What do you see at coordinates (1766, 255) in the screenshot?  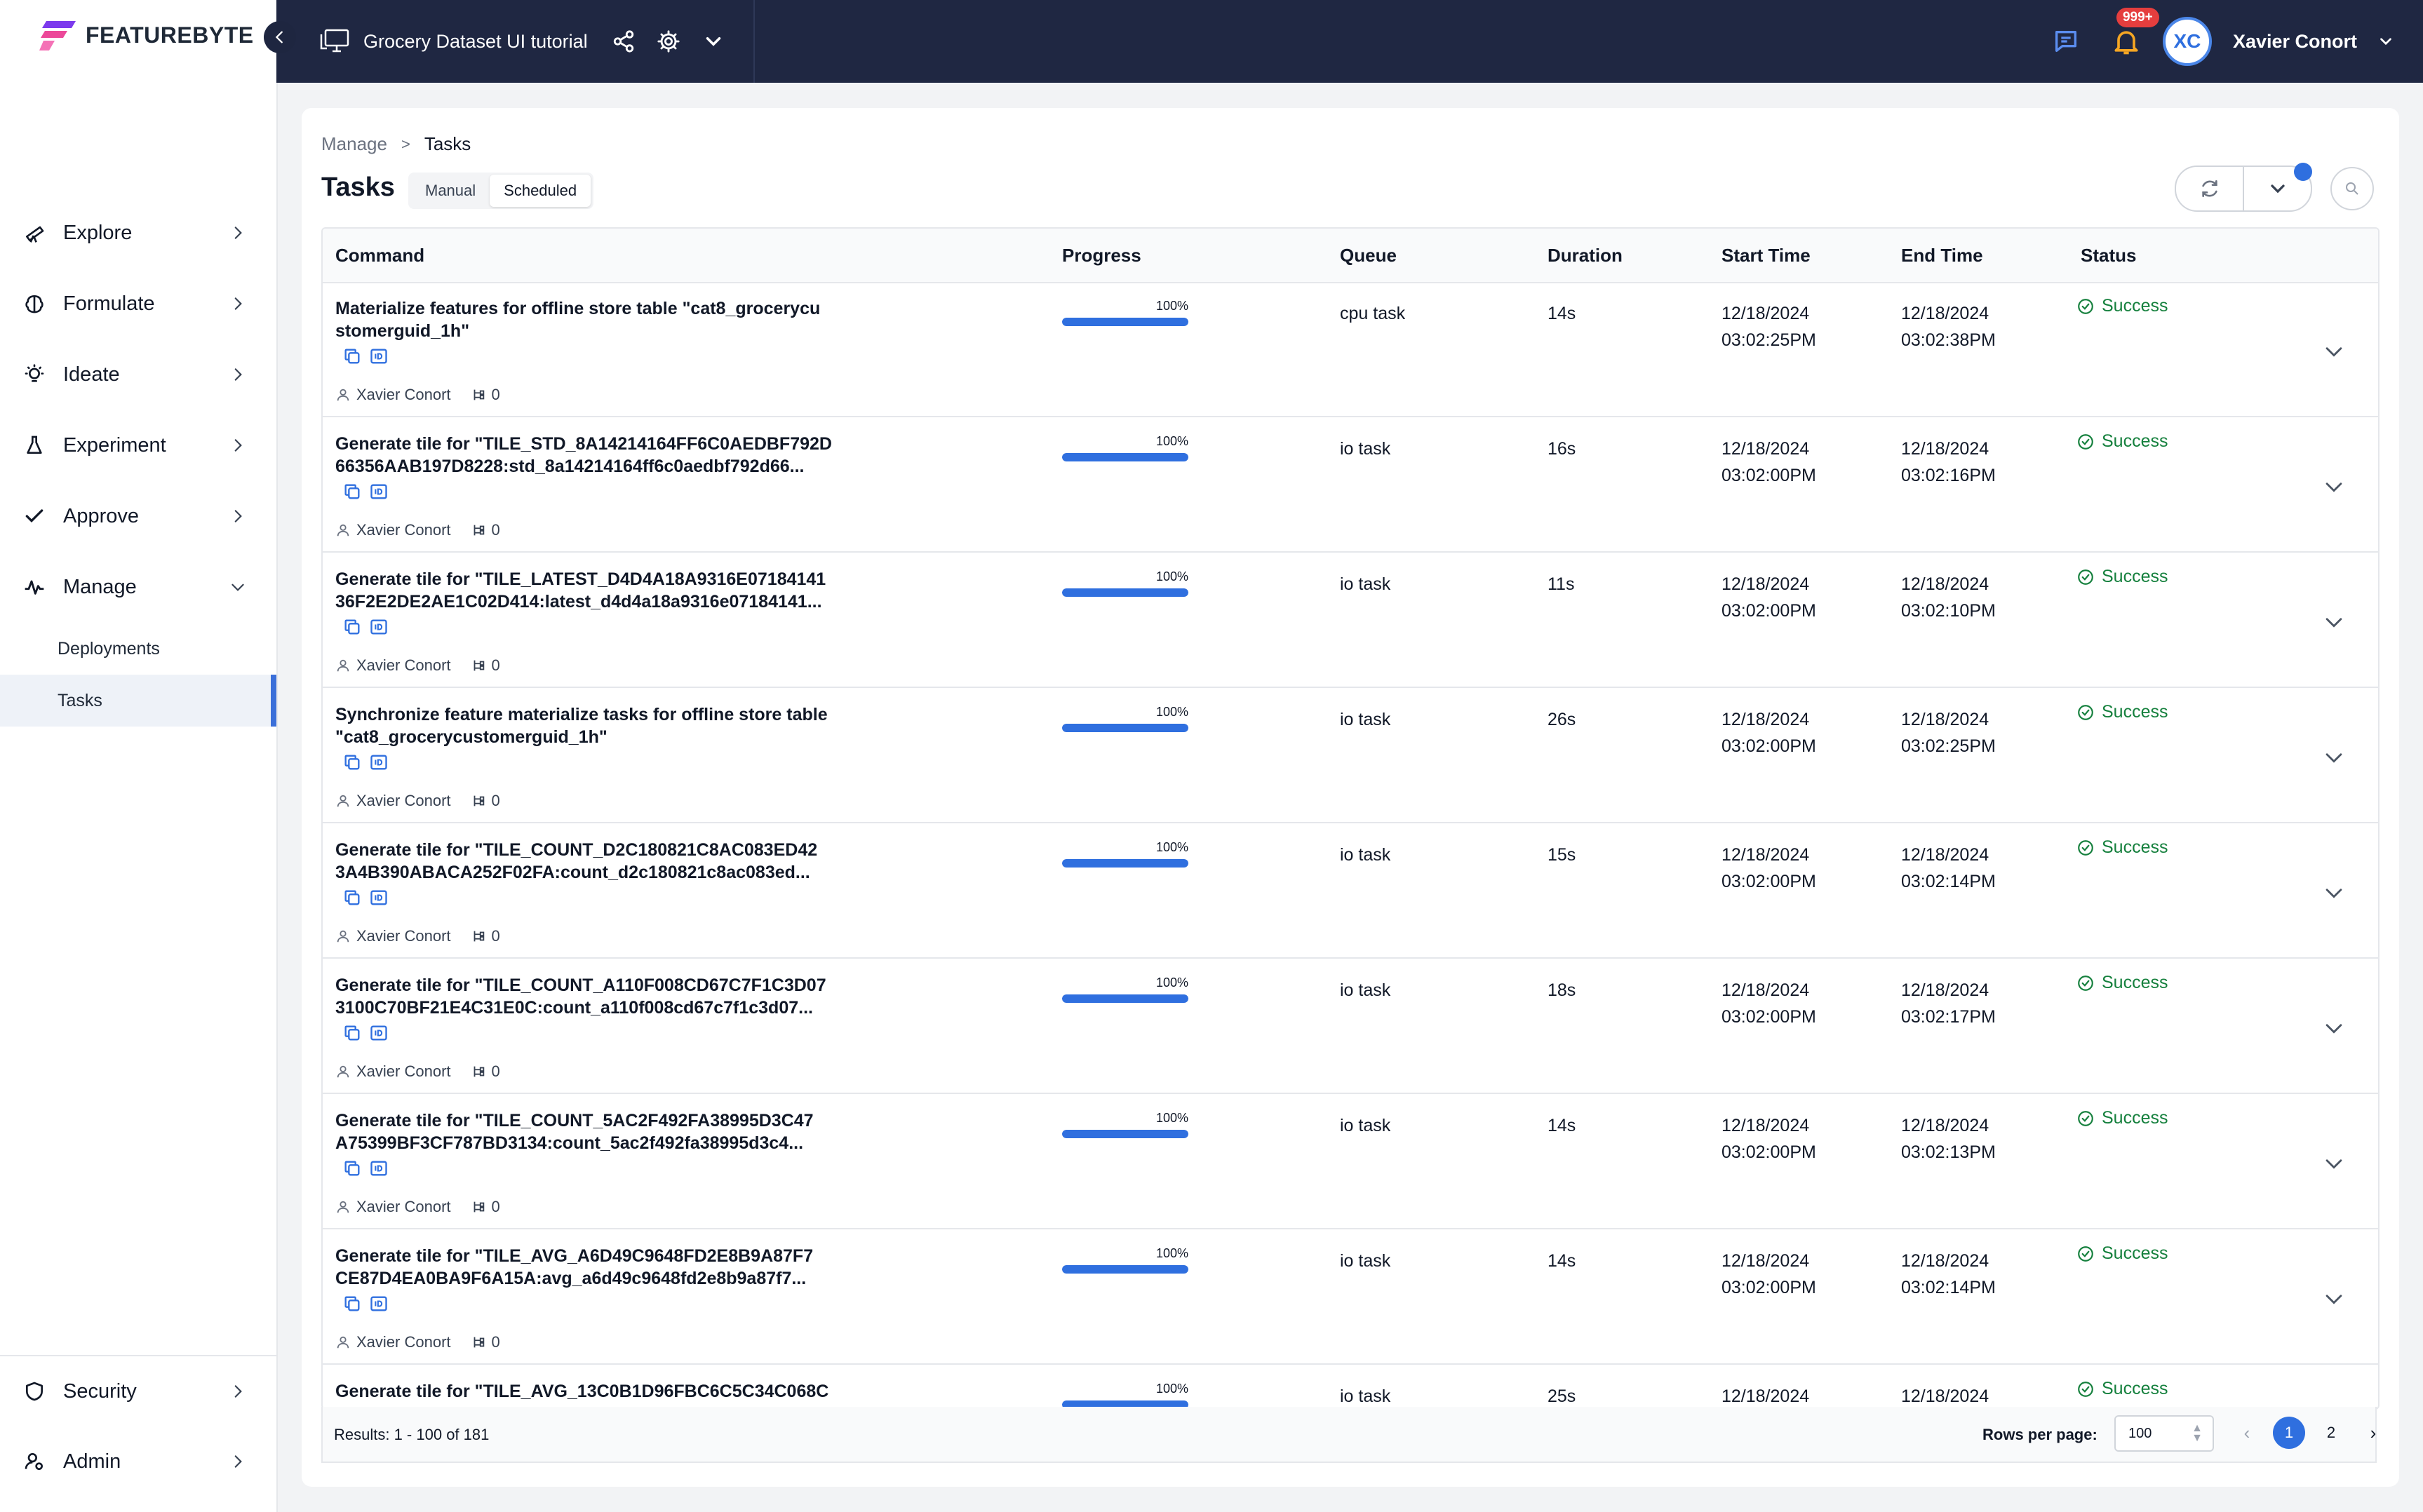 I see `column-start-time: Start Time` at bounding box center [1766, 255].